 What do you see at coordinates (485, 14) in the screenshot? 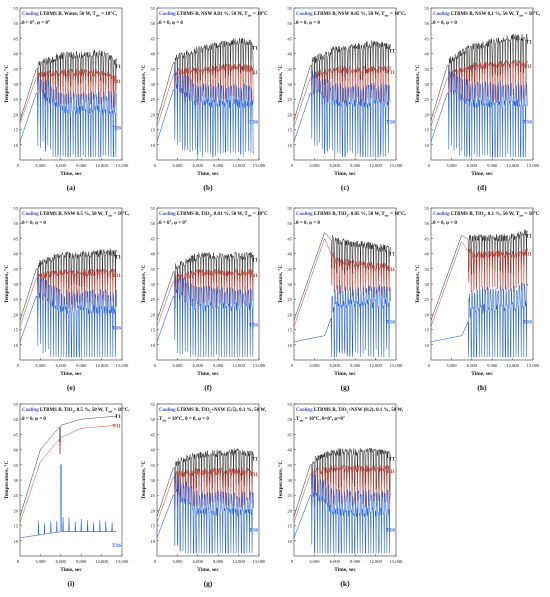
I see `title-text: LTBMS B, NSW 0.1 %, 50 W, T` at bounding box center [485, 14].